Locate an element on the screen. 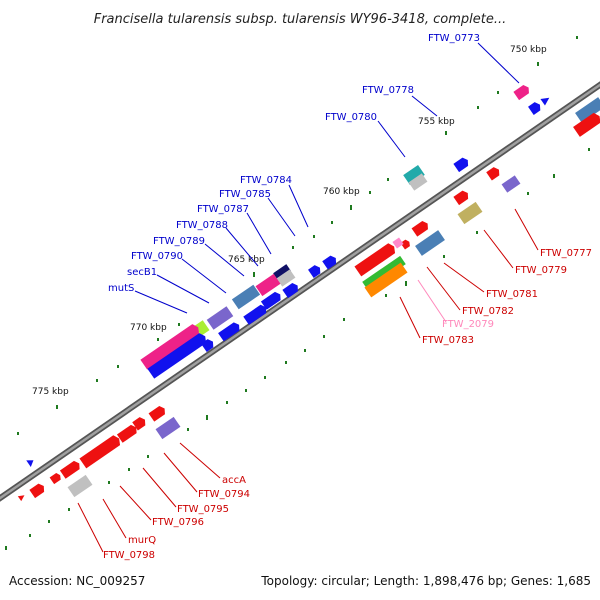 Image resolution: width=600 pixels, height=600 pixels. gene-muts is located at coordinates (170, 346).